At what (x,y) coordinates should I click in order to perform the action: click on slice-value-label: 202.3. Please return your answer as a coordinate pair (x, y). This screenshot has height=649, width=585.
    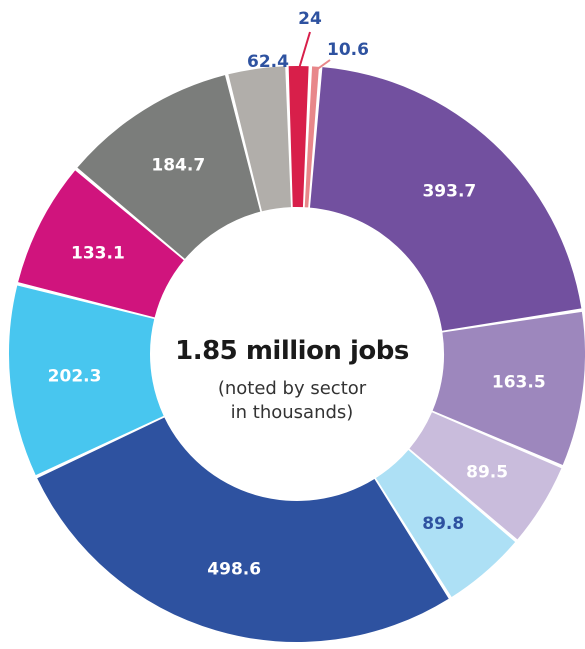
    Looking at the image, I should click on (75, 377).